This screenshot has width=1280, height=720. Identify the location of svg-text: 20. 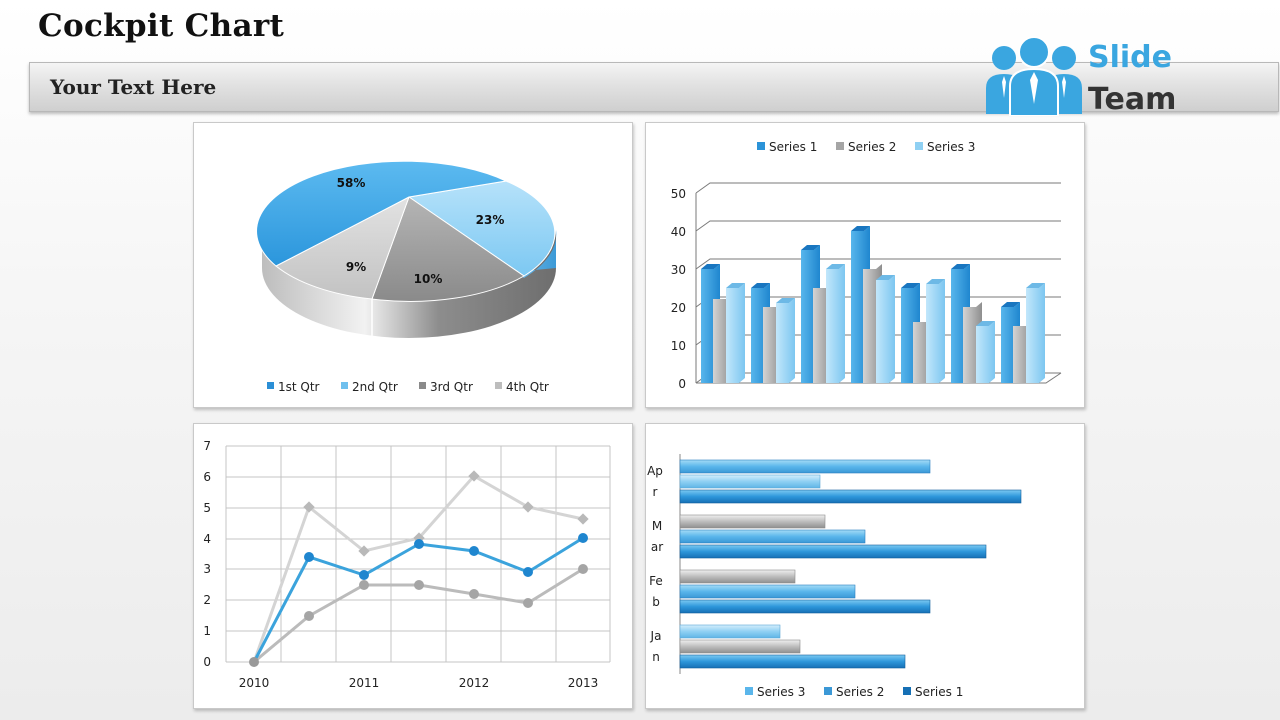
(678, 308).